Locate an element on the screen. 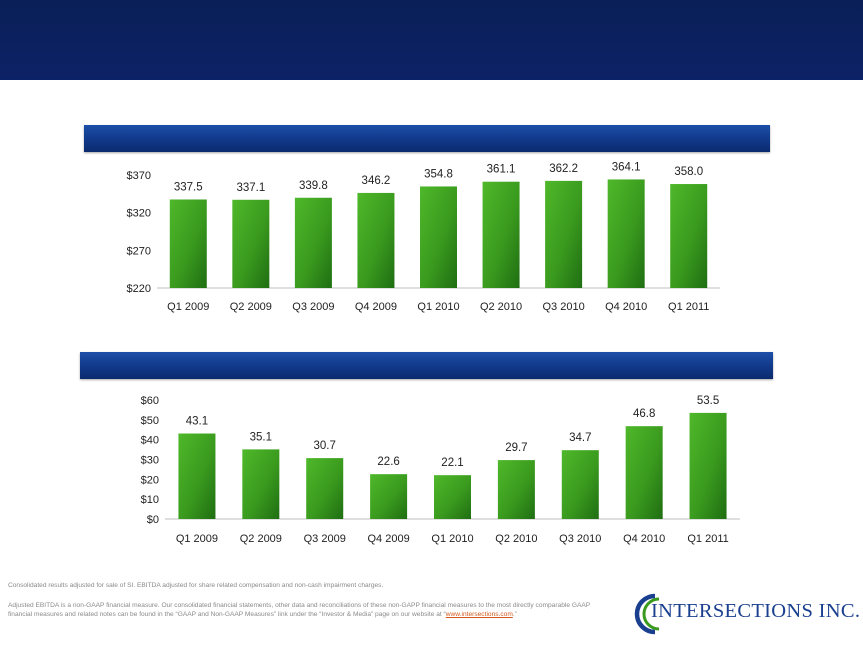  y-tick-label: $20 is located at coordinates (150, 480).